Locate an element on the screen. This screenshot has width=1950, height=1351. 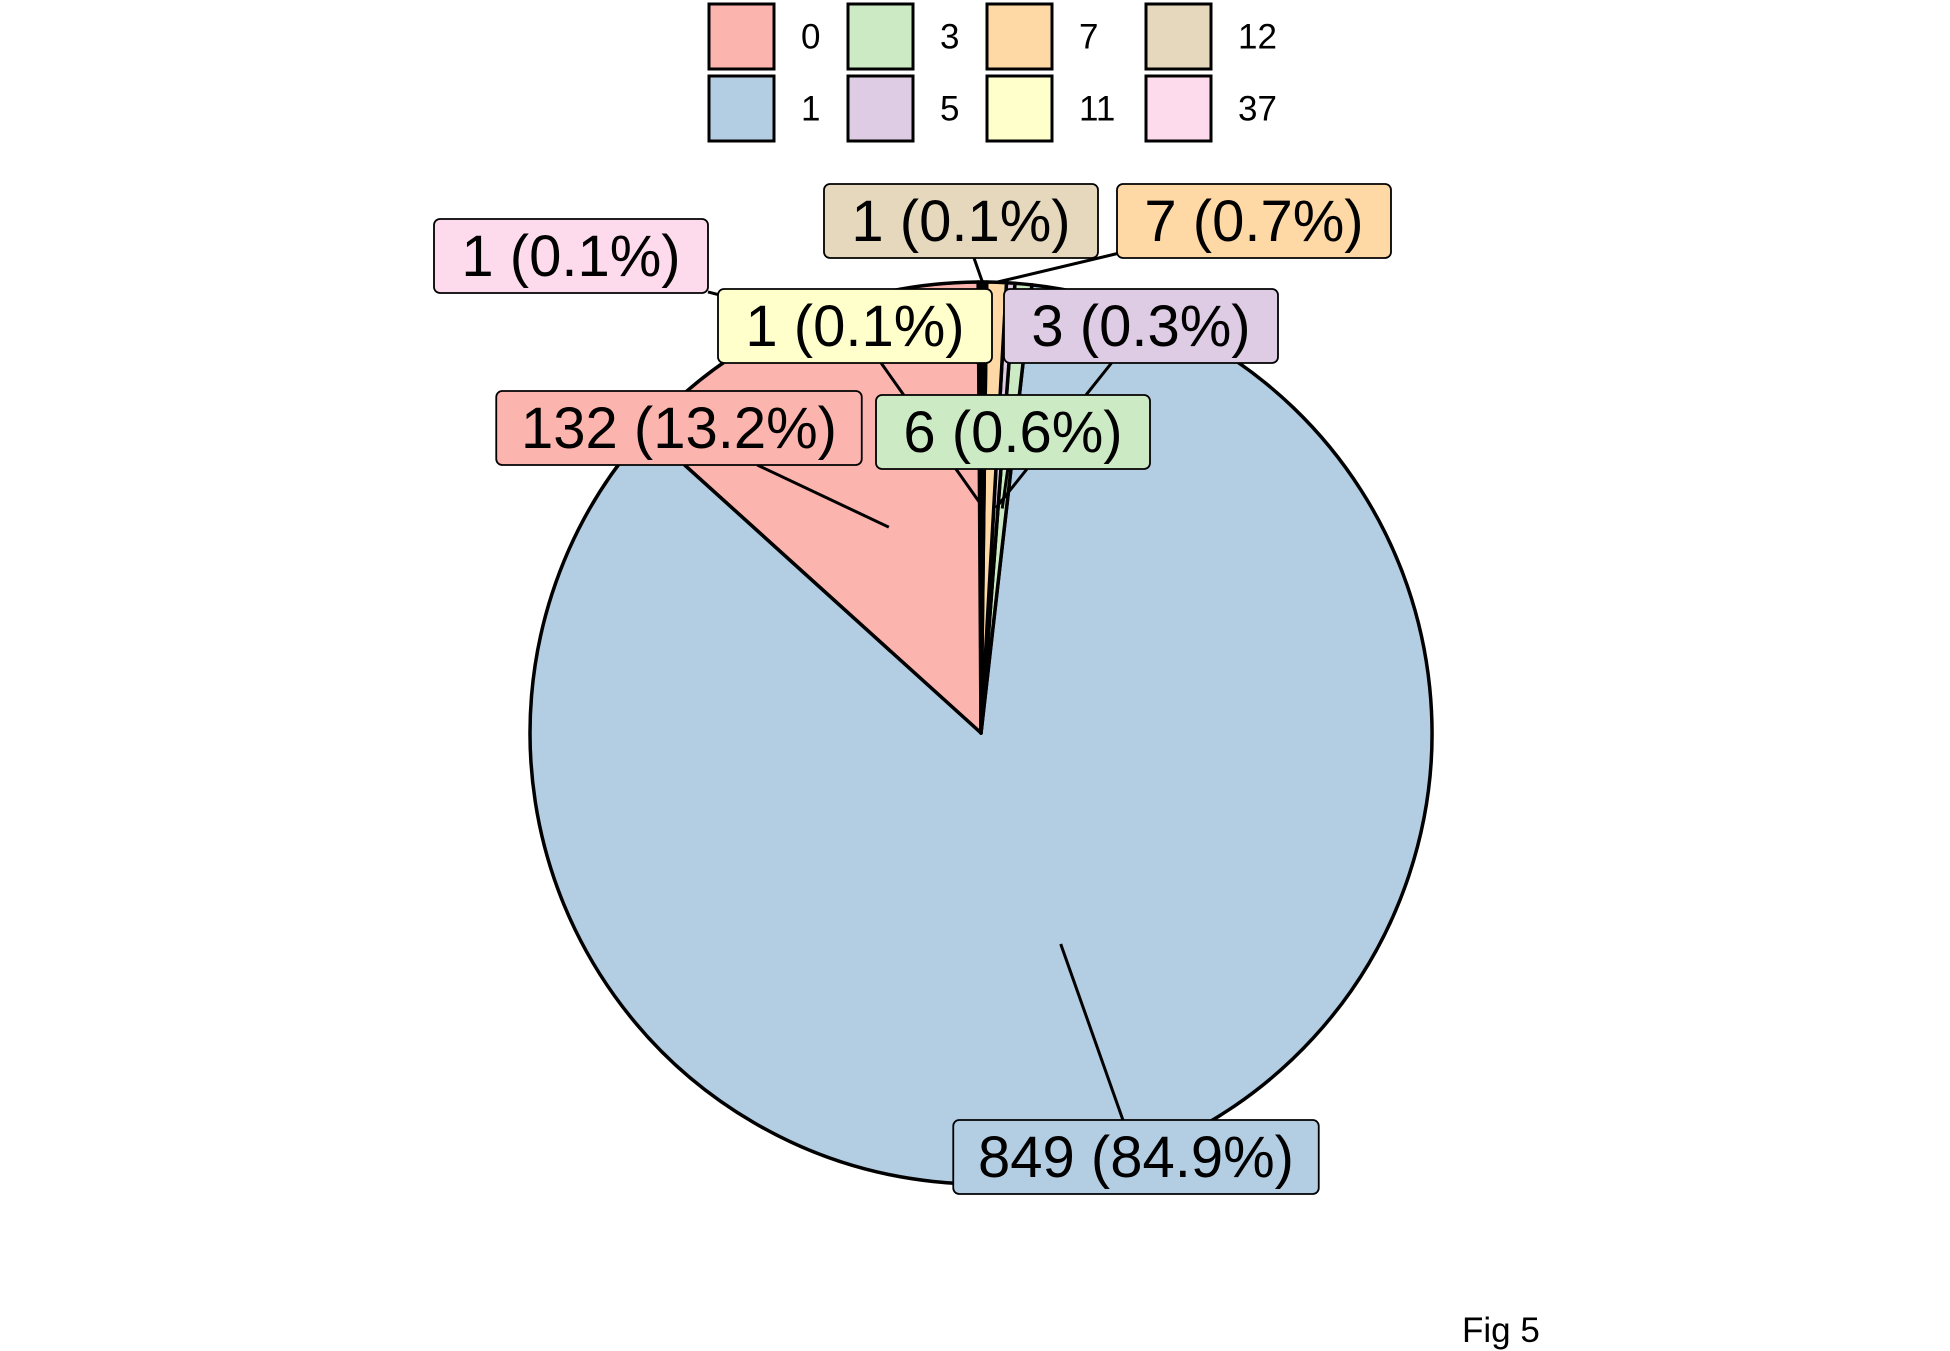
slice-label-1: 849 (84.9%) is located at coordinates (1136, 1157).